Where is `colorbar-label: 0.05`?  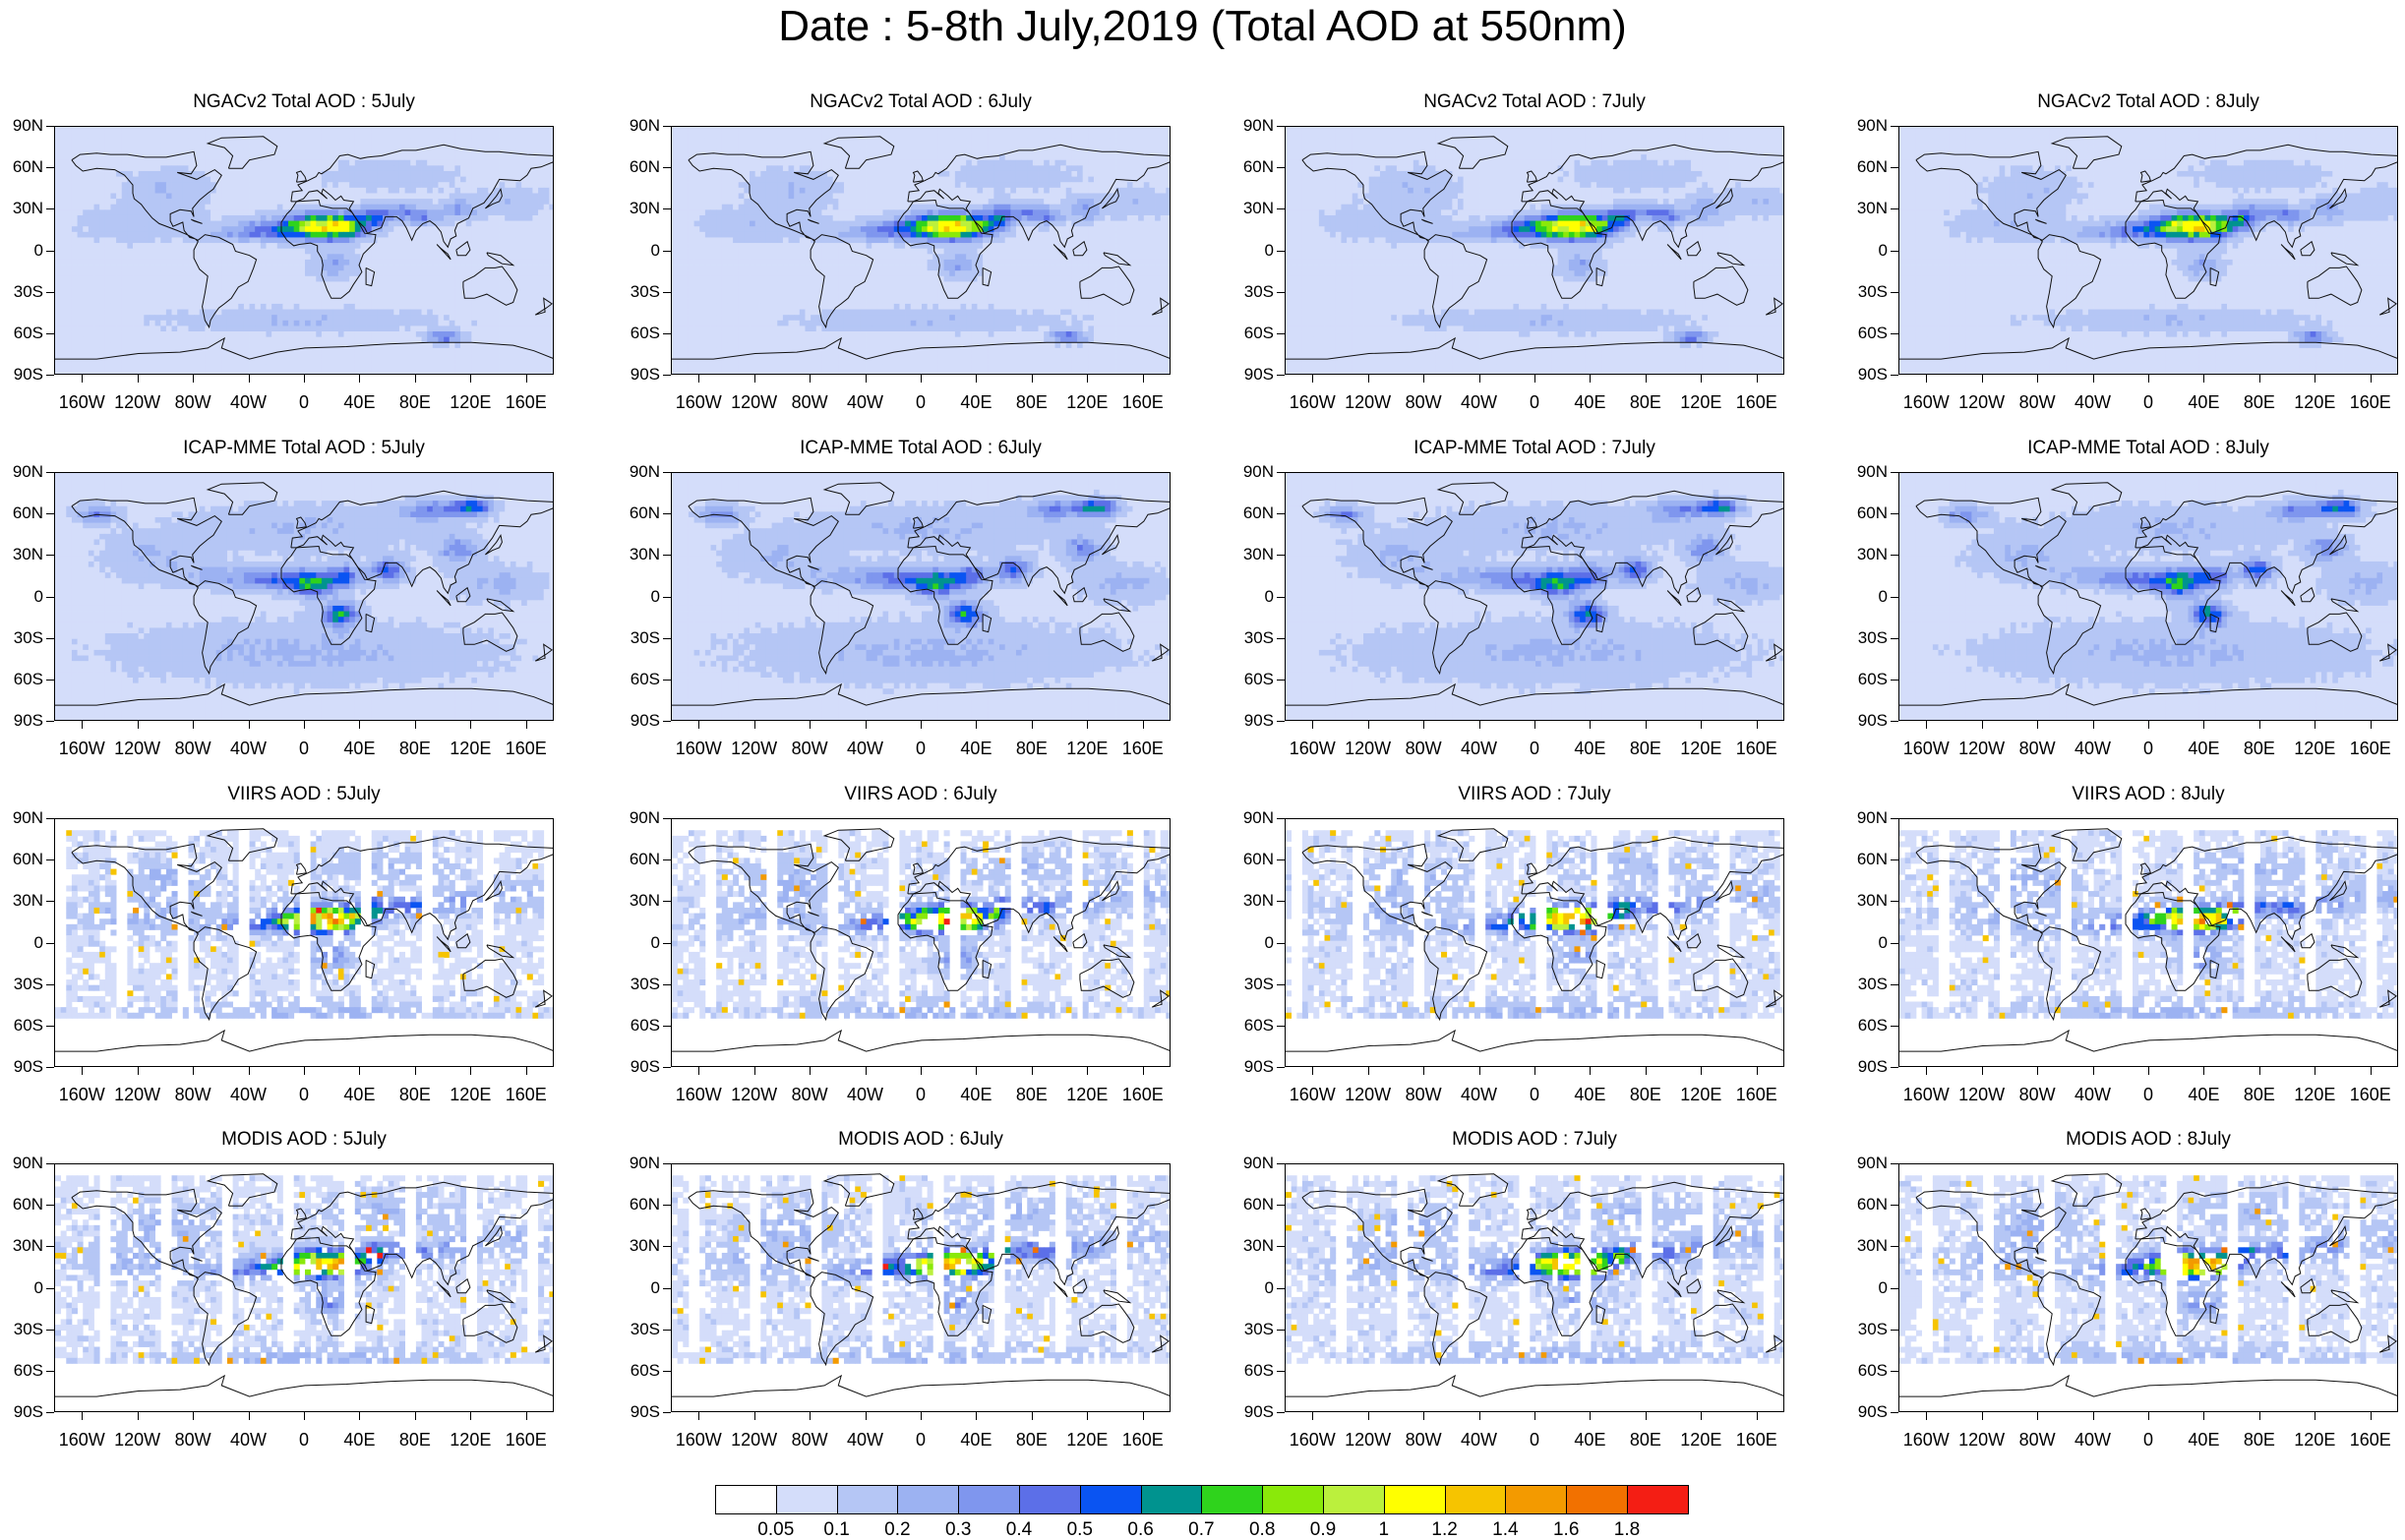
colorbar-label: 0.05 is located at coordinates (776, 1530).